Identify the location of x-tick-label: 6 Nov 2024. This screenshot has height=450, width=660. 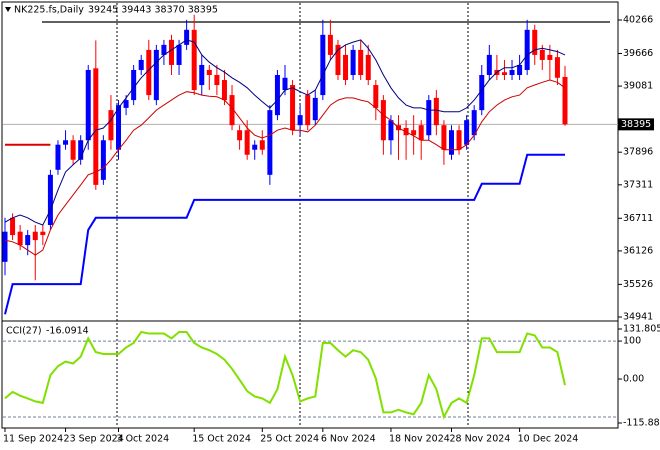
(348, 439).